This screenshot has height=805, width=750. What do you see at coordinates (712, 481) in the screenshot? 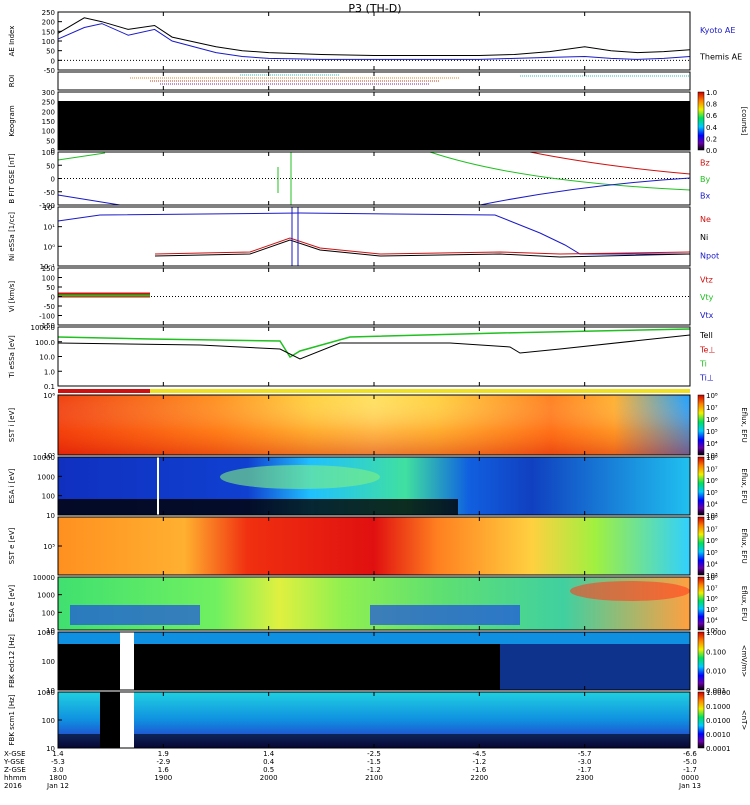
I see `esa_i-cbar-tick: 10⁶` at bounding box center [712, 481].